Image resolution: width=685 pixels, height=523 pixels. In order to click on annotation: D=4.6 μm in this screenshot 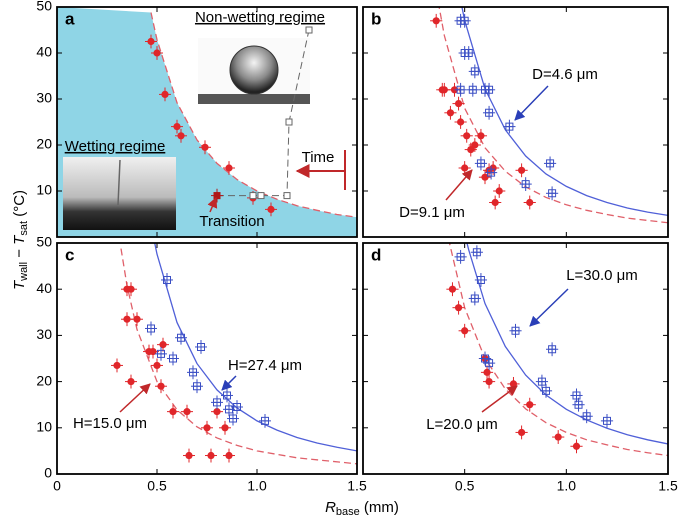, I will do `click(565, 74)`.